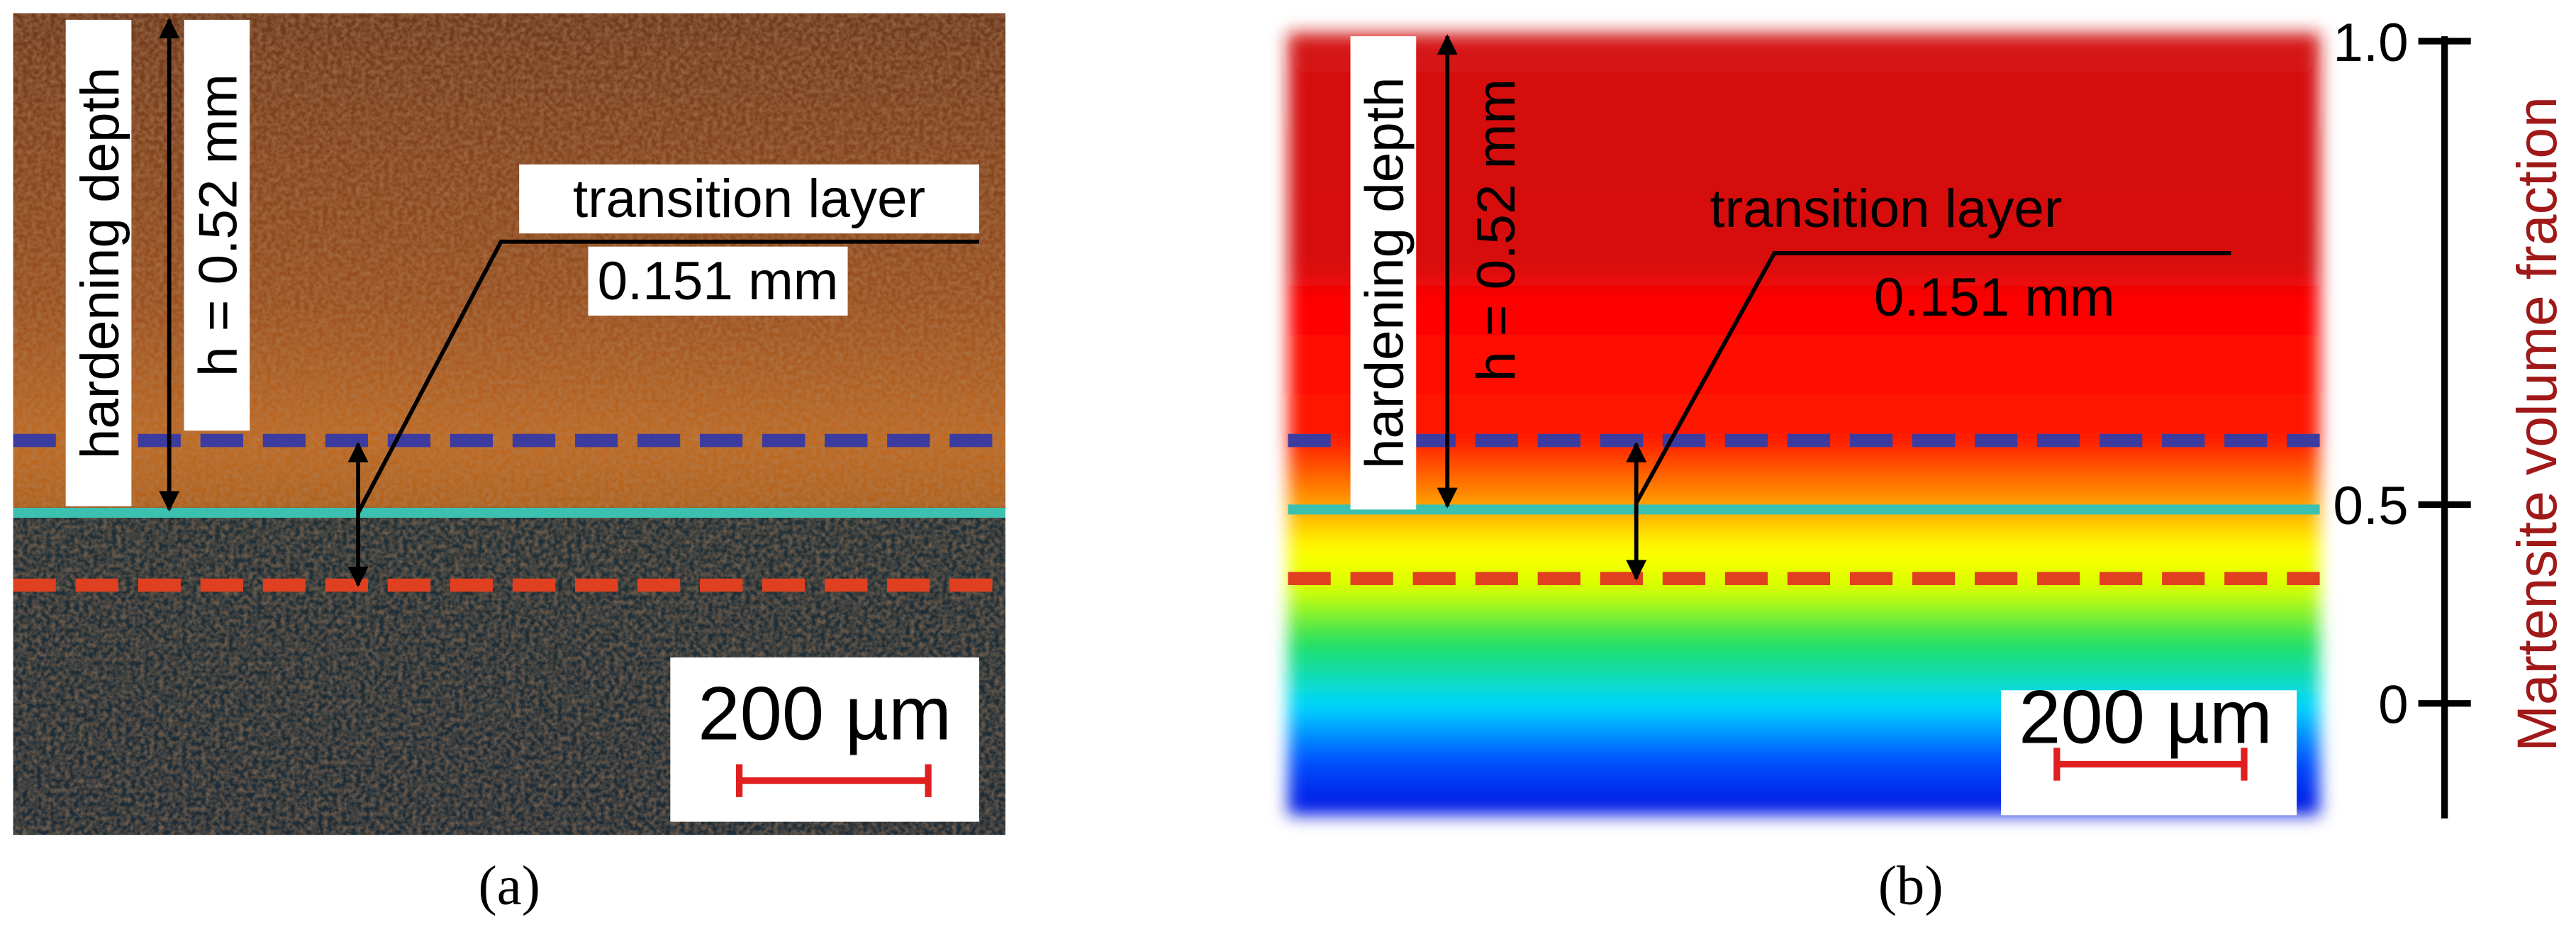 The height and width of the screenshot is (927, 2576). I want to click on tick-label: 0.5, so click(2370, 506).